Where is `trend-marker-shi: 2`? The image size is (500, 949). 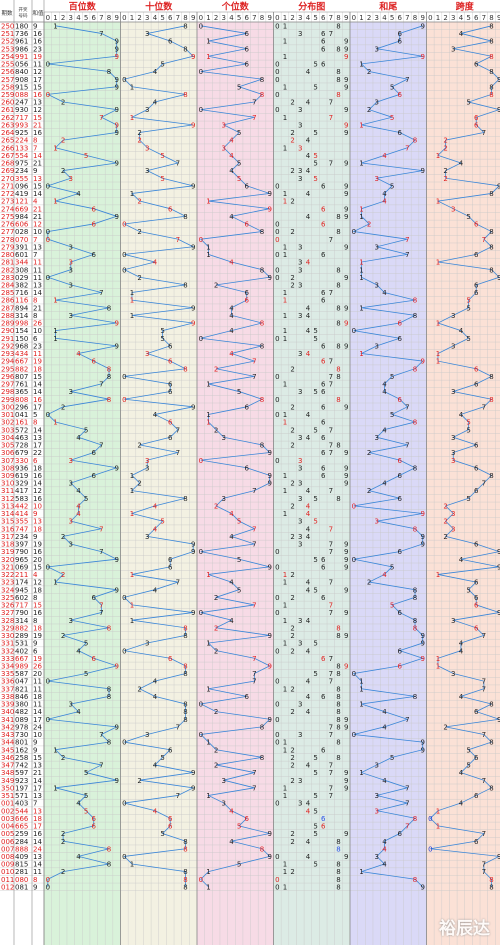 trend-marker-shi: 2 is located at coordinates (139, 484).